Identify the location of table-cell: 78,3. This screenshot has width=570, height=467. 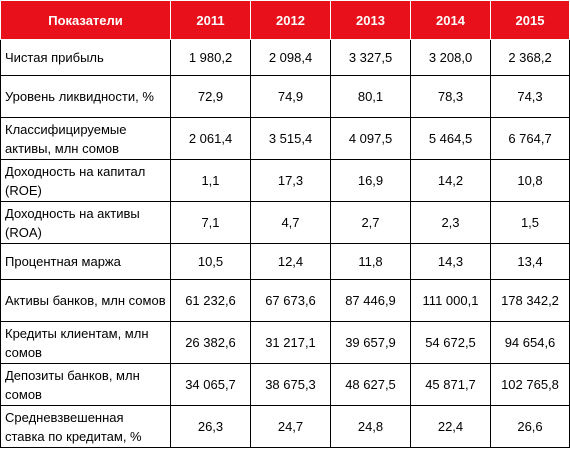
(450, 96).